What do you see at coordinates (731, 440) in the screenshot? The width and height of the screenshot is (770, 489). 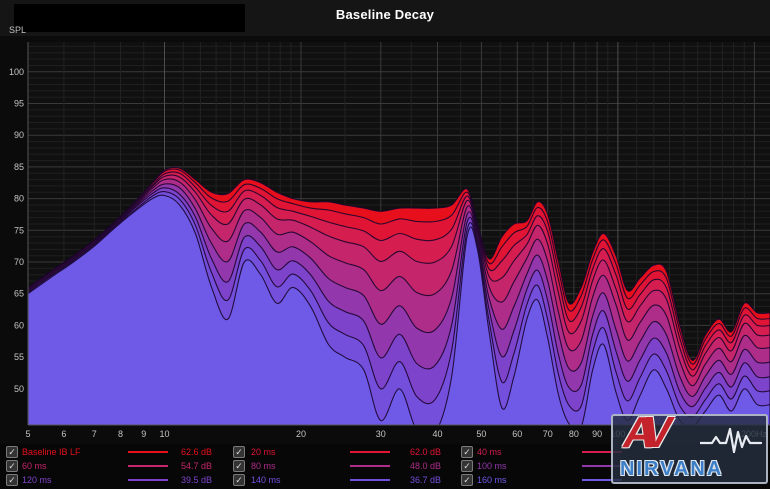 I see `waveform-icon` at bounding box center [731, 440].